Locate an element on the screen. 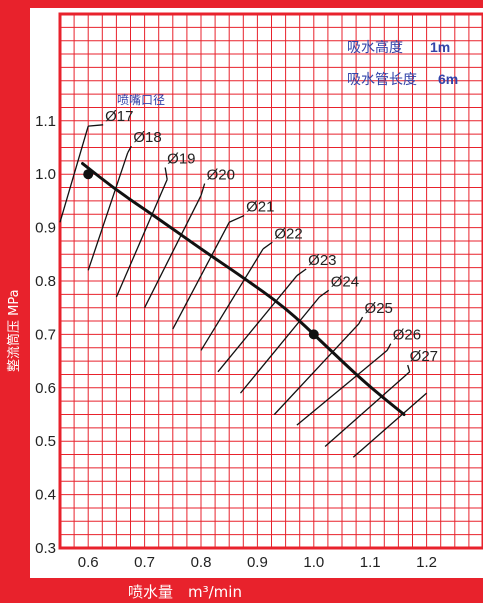  nozzle-label: Ø21 is located at coordinates (260, 207).